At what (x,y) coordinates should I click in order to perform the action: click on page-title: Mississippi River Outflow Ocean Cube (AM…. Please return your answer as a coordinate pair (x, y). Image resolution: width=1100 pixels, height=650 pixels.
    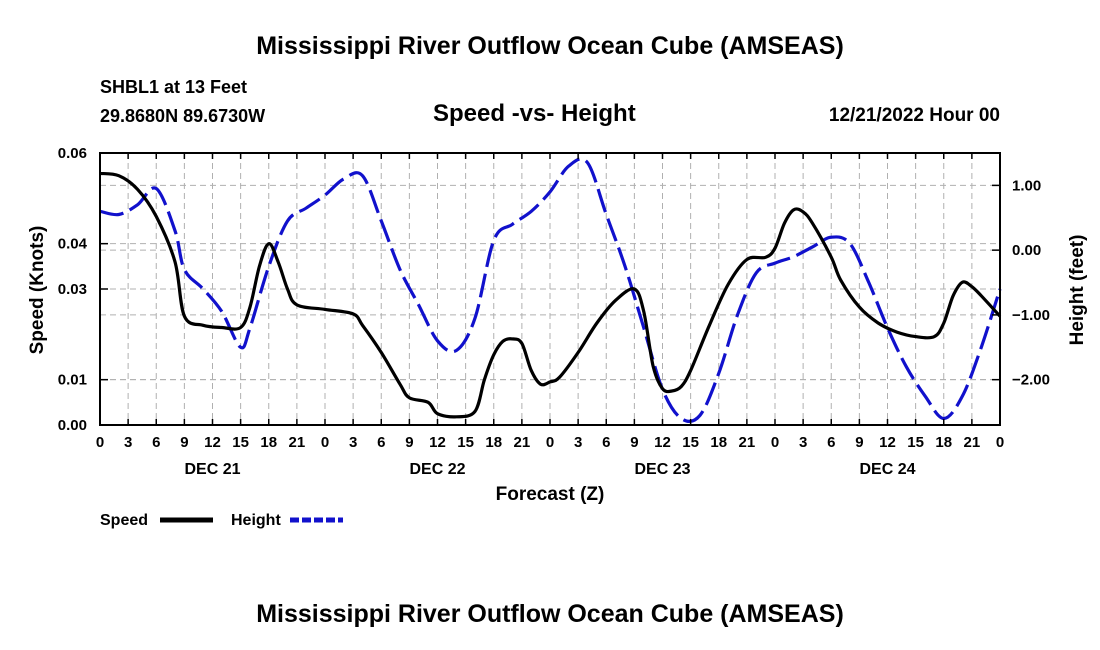
    Looking at the image, I should click on (550, 46).